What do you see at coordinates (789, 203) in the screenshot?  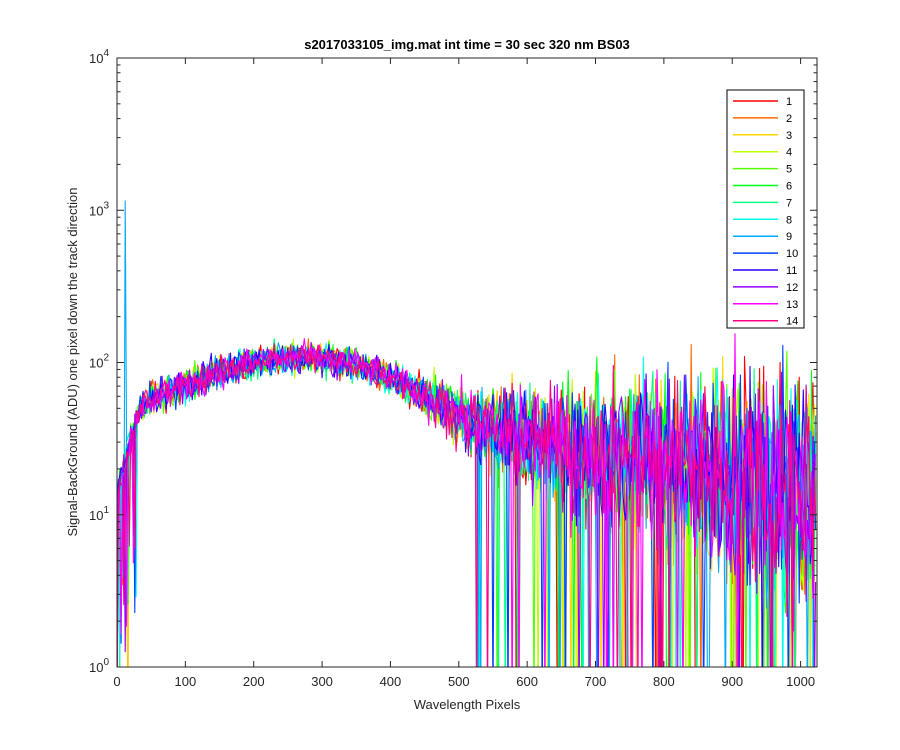 I see `legend-label-7: 7` at bounding box center [789, 203].